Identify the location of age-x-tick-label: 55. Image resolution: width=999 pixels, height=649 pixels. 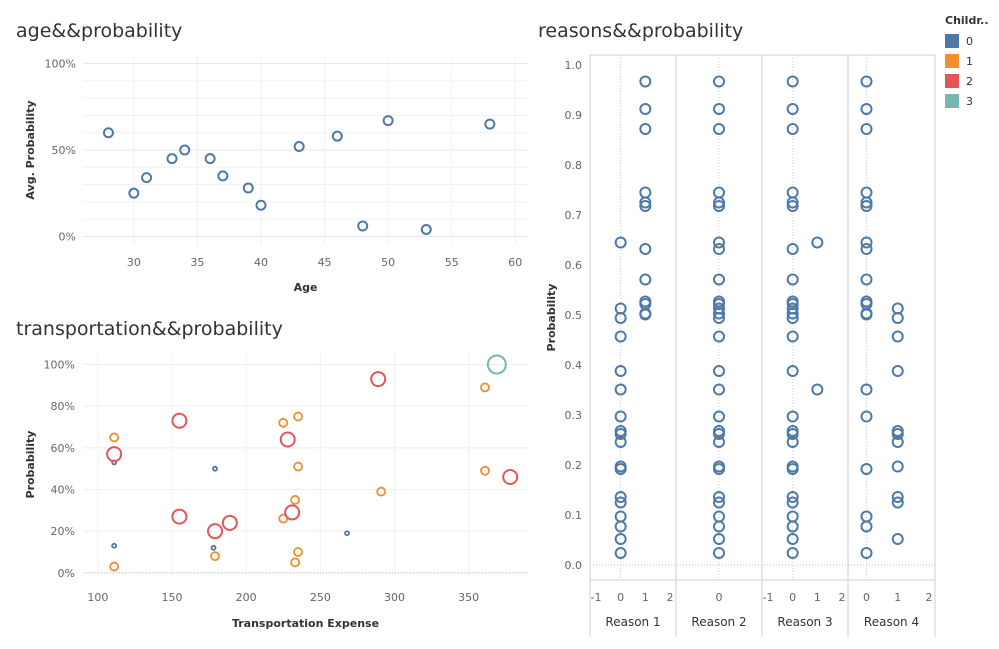
(452, 262).